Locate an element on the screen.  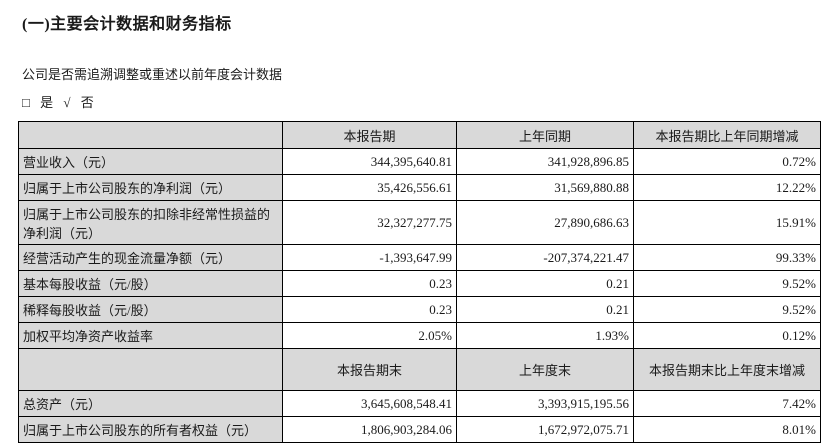
change-value: 0.72% is located at coordinates (727, 161).